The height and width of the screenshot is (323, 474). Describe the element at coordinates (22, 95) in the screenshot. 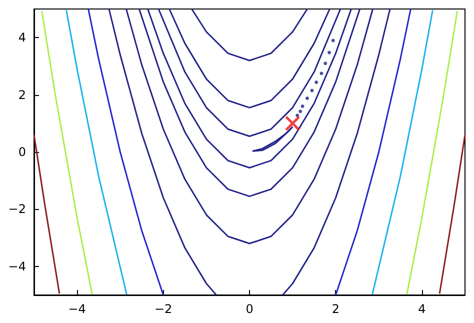

I see `y-tick-label: 2` at that location.